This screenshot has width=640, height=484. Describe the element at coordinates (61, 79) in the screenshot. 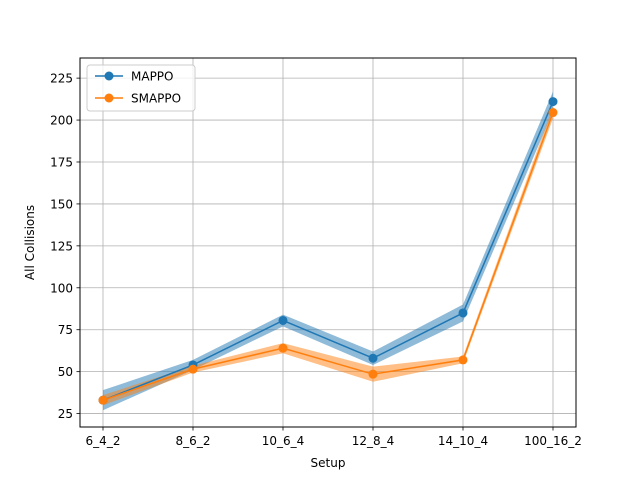

I see `y-tick-label: 225` at that location.